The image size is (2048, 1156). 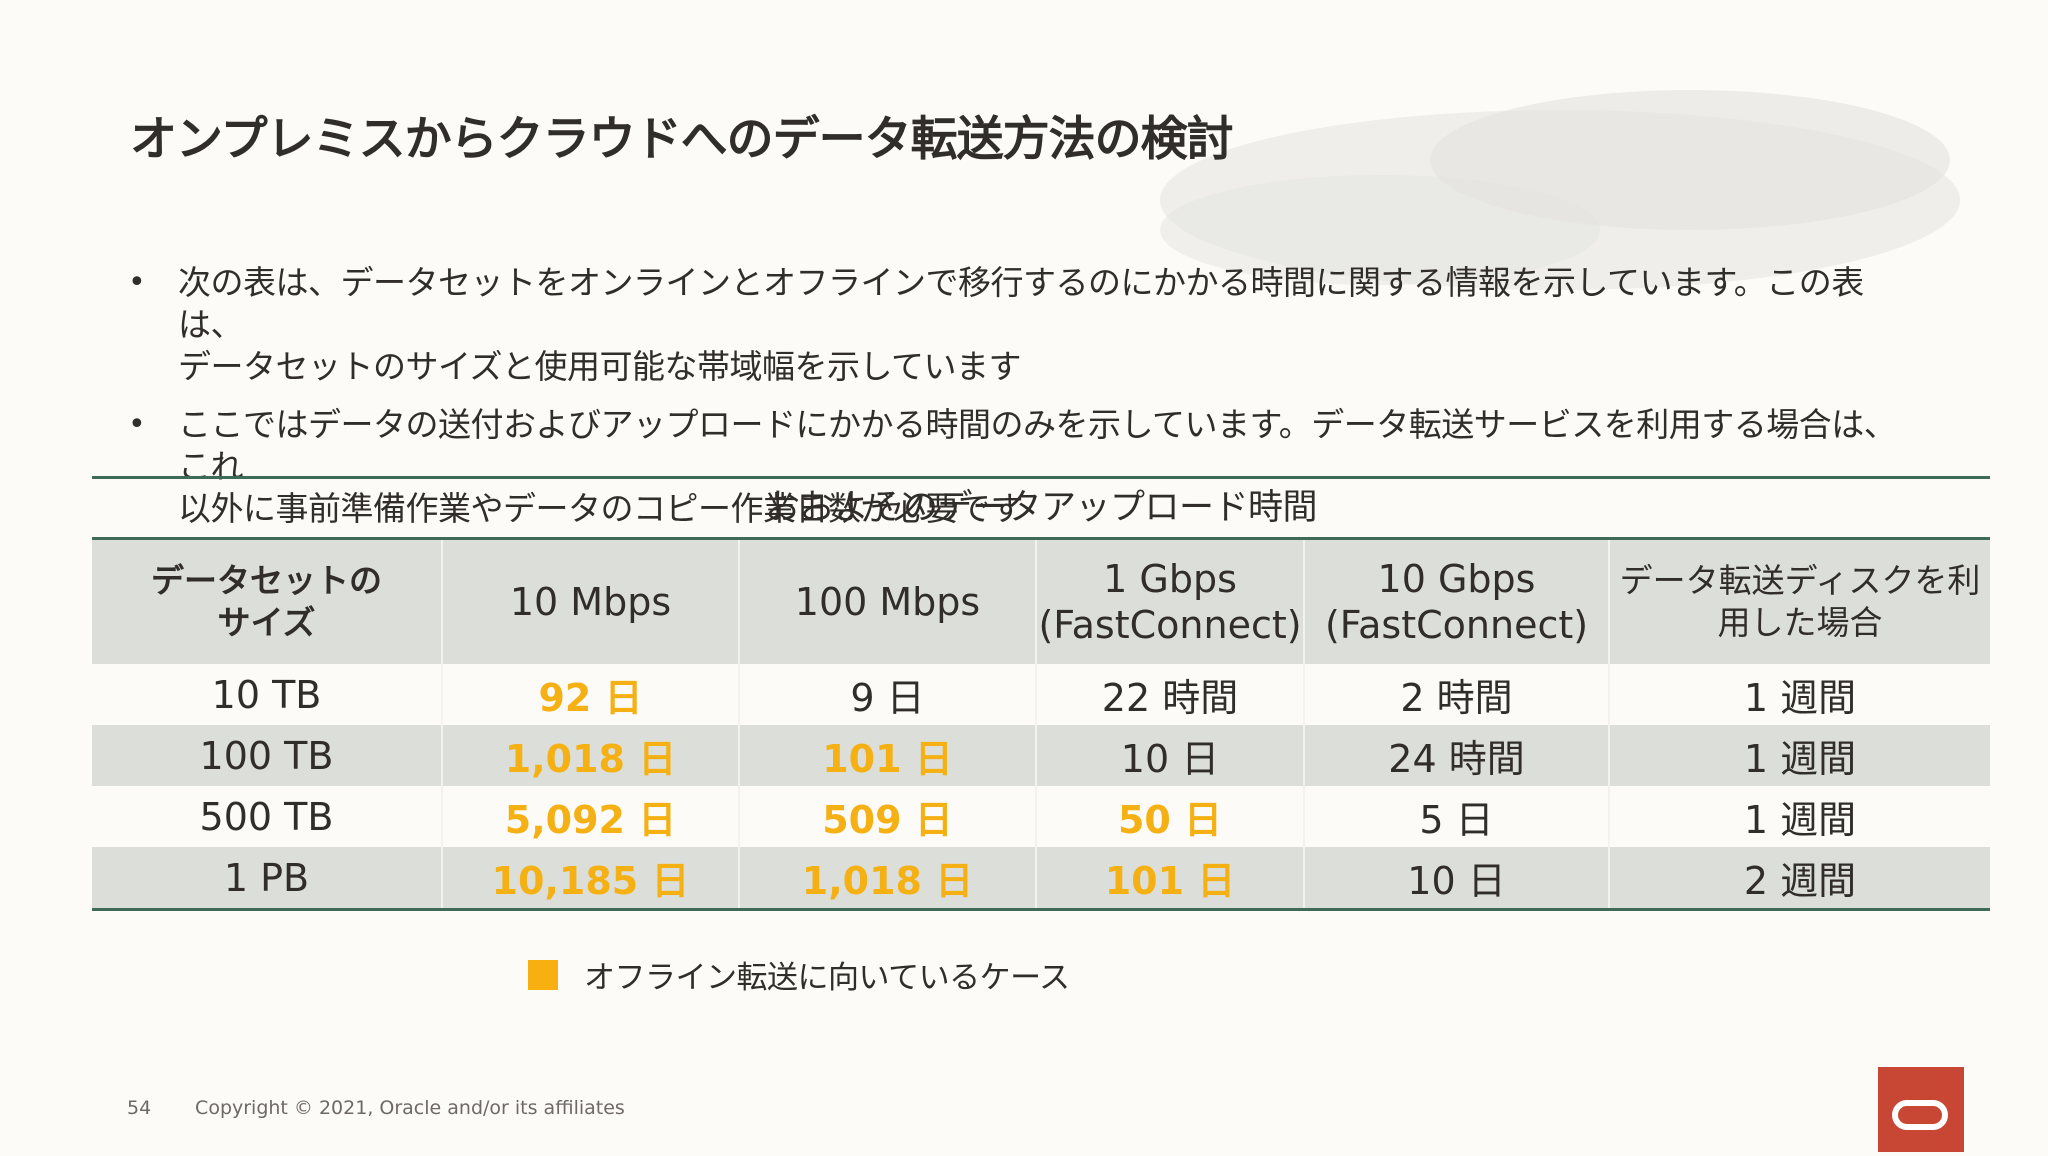 I want to click on header-1gbps: 1 Gbps (FastConnect), so click(x=1169, y=602).